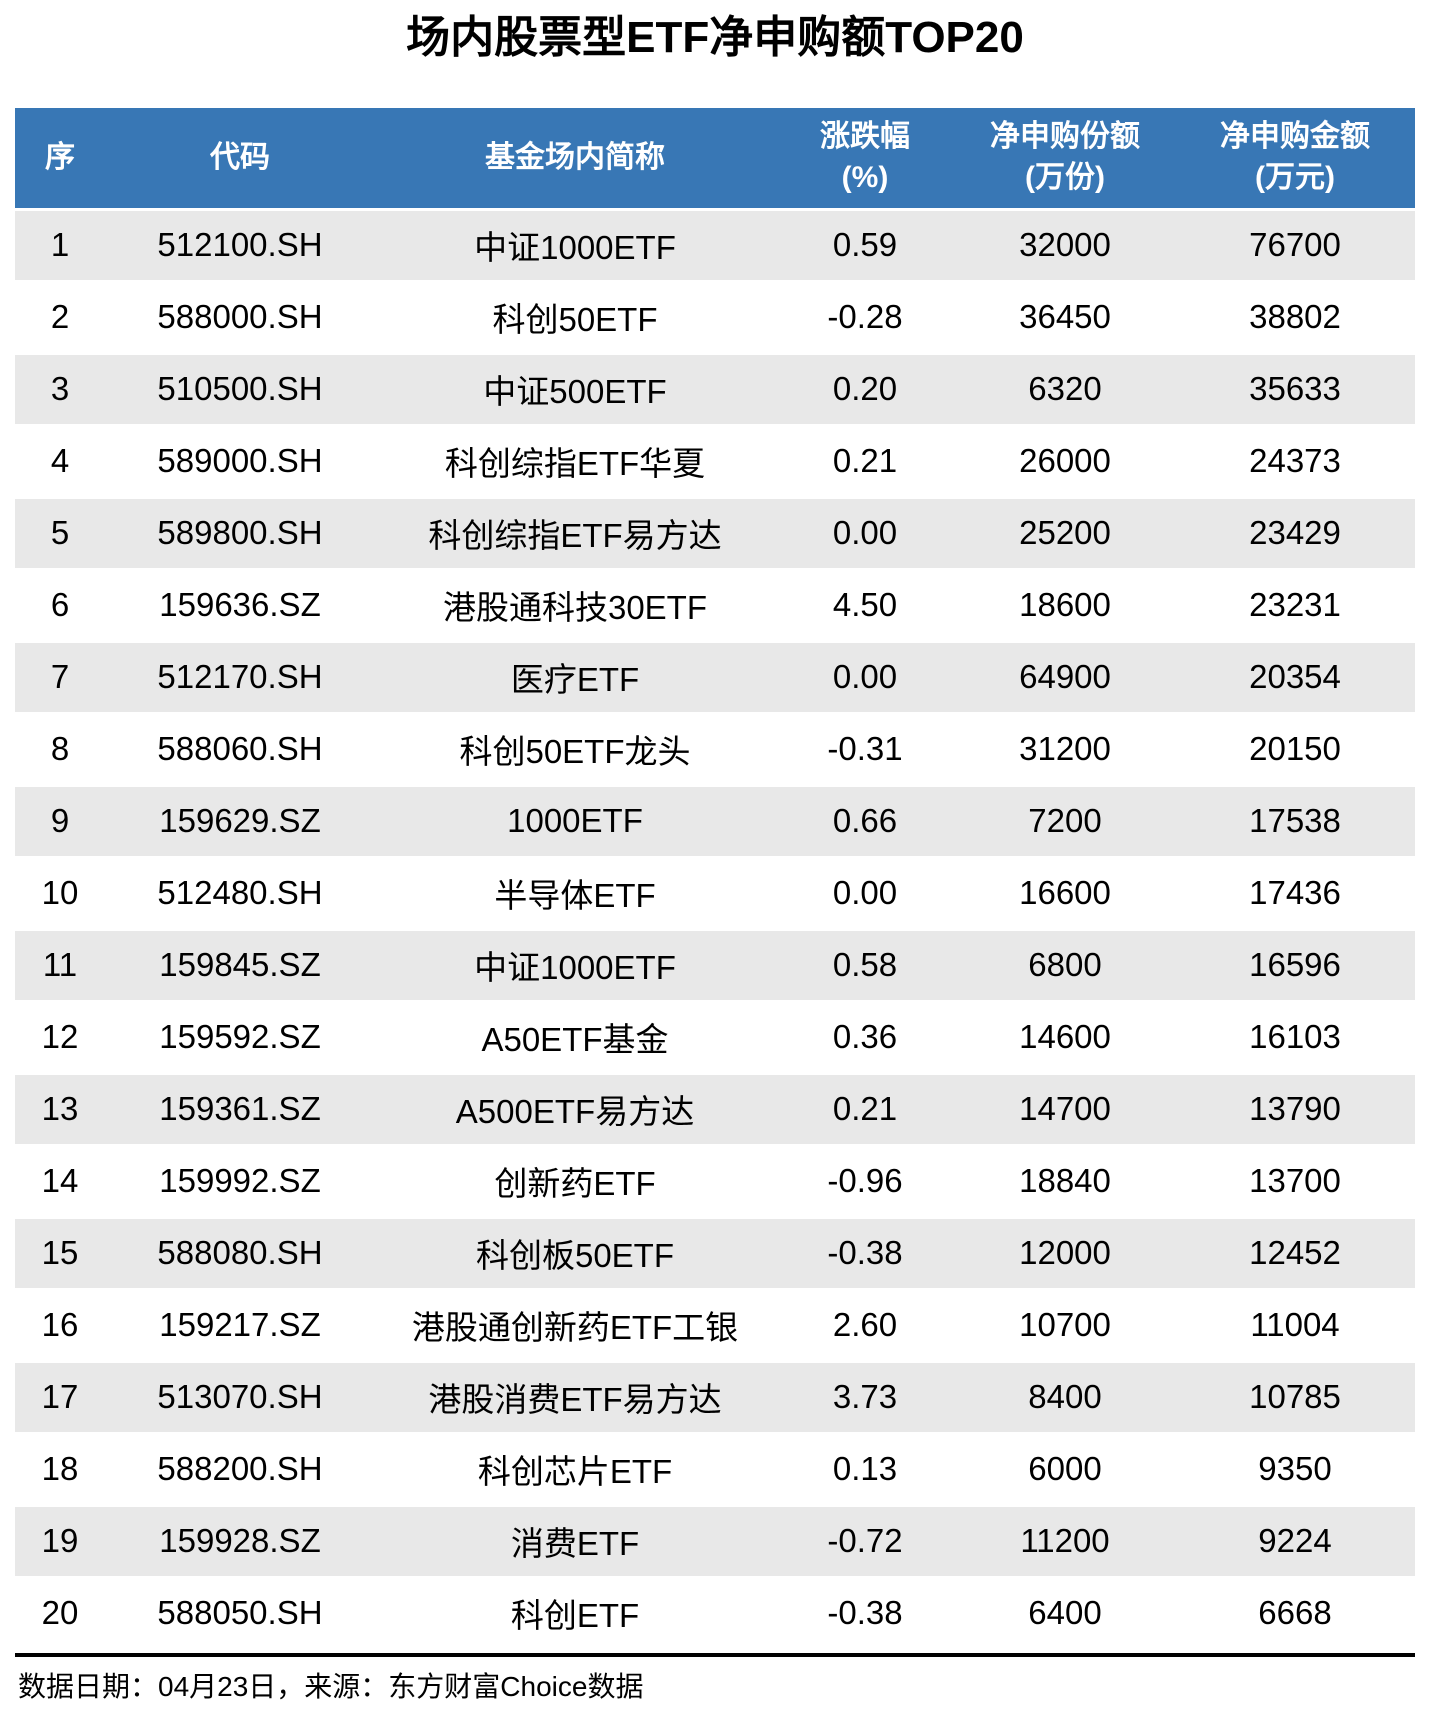 The height and width of the screenshot is (1720, 1430). Describe the element at coordinates (1295, 1037) in the screenshot. I see `cell-net-amount: 16103` at that location.